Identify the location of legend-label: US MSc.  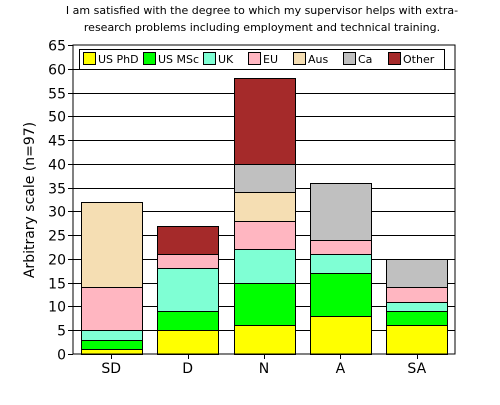
(178, 59).